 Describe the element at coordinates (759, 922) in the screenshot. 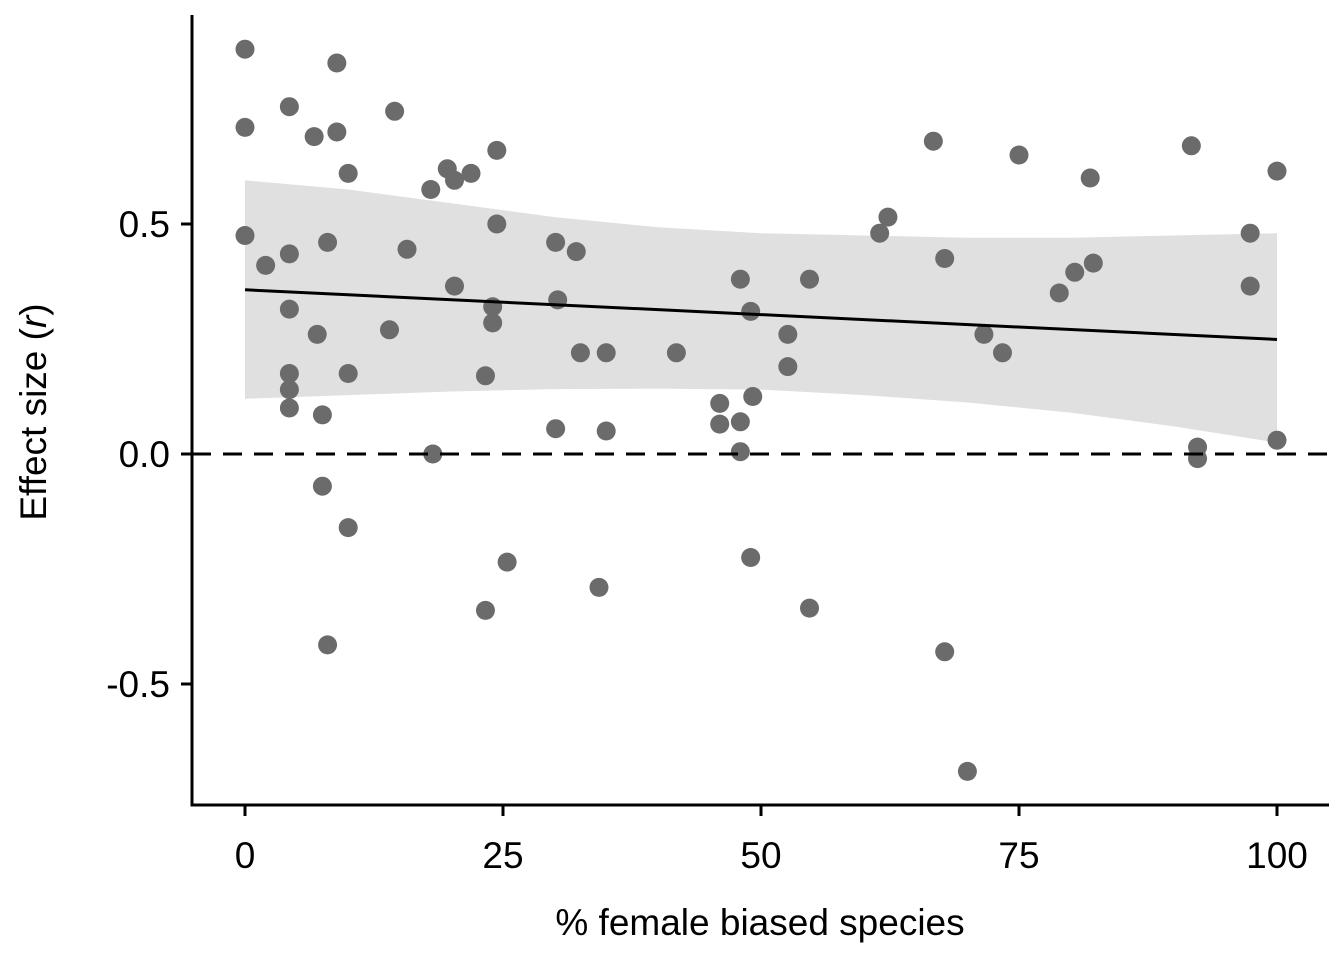

I see `x-axis-title: % female biased species` at that location.